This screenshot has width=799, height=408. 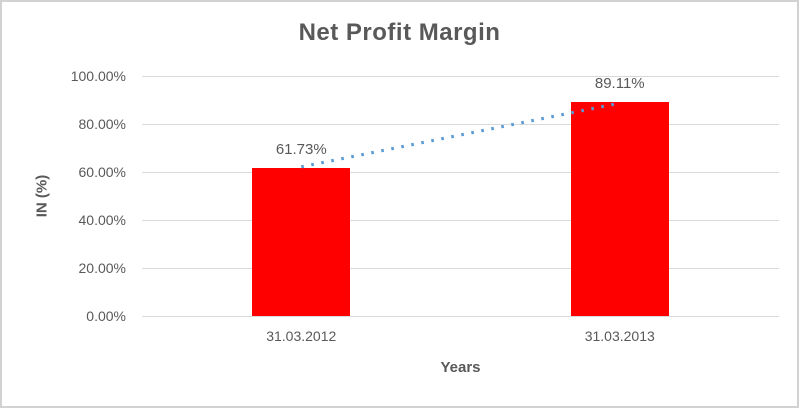 I want to click on y-tick-label: 100.00%, so click(x=98, y=76).